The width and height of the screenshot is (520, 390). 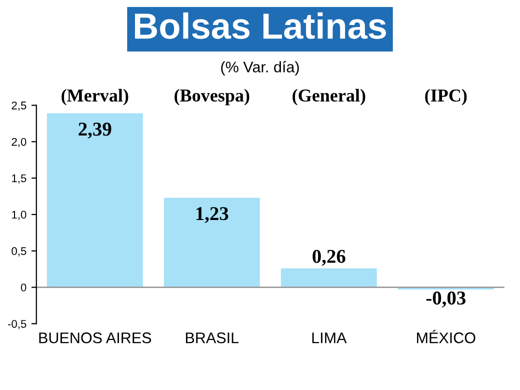 I want to click on x-tick-label: BRASIL, so click(x=212, y=338).